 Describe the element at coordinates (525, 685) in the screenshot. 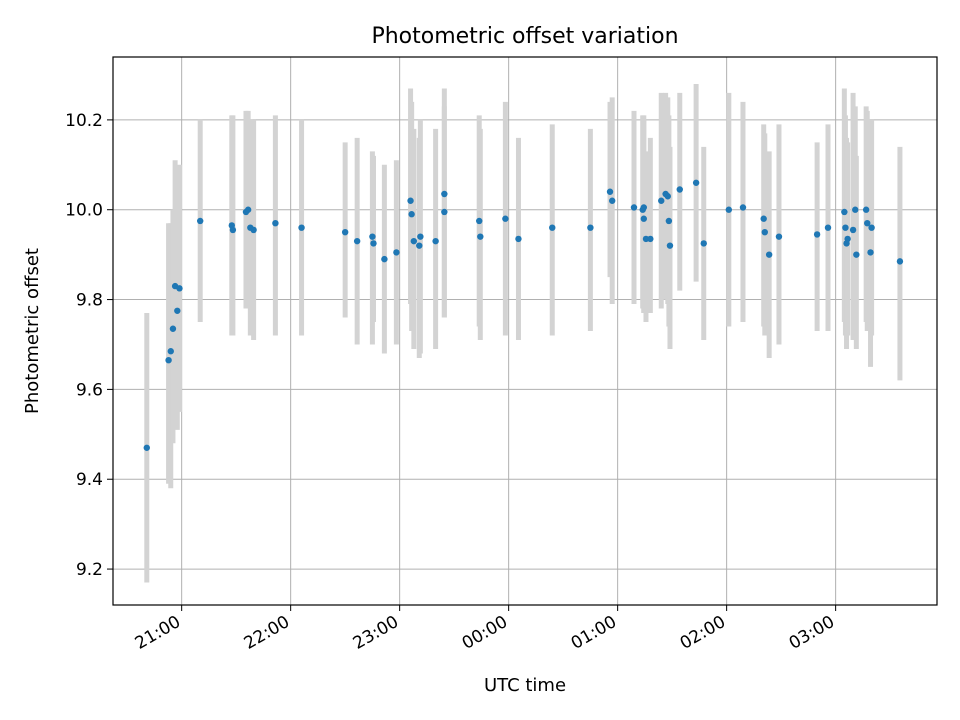

I see `x-axis-label: UTC time` at that location.